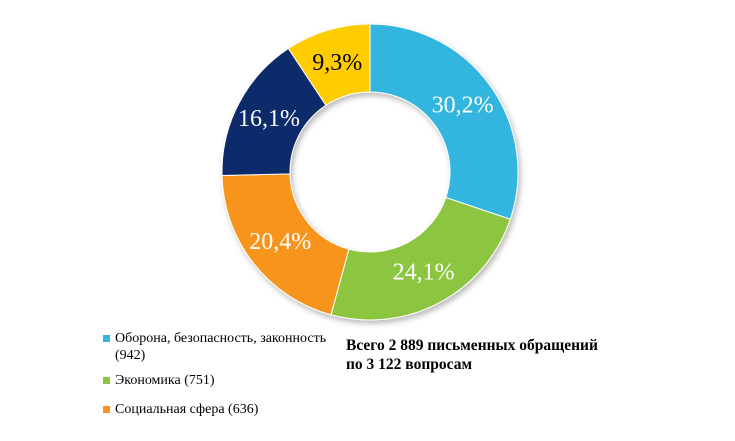  I want to click on slice-yellow, so click(329, 64).